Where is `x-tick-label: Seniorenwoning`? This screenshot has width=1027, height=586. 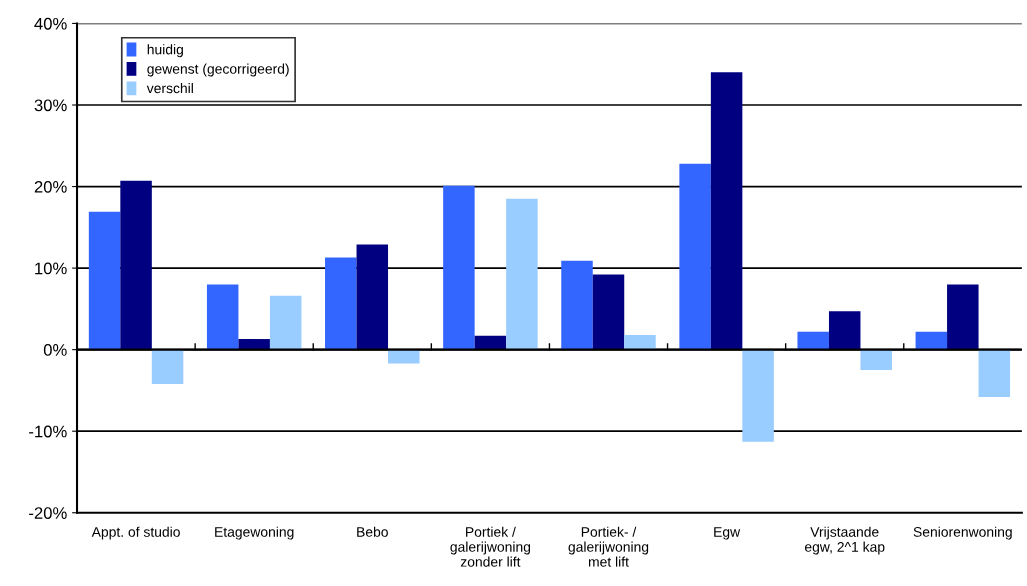 x-tick-label: Seniorenwoning is located at coordinates (962, 533).